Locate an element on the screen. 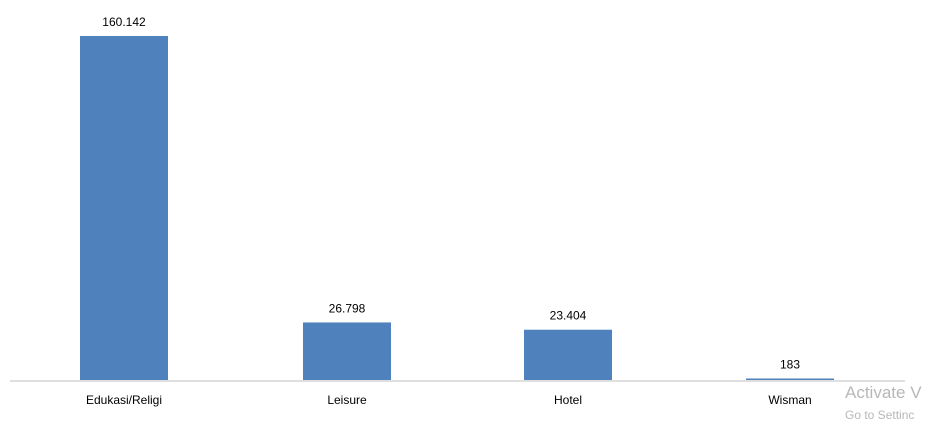 The image size is (930, 422). bar-leisure is located at coordinates (347, 351).